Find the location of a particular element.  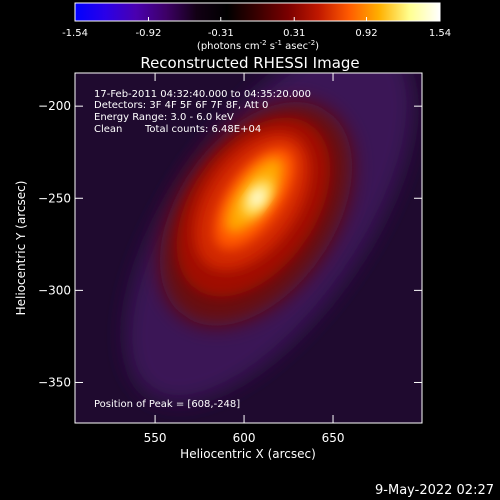

colorbar-gradient is located at coordinates (257, 12).